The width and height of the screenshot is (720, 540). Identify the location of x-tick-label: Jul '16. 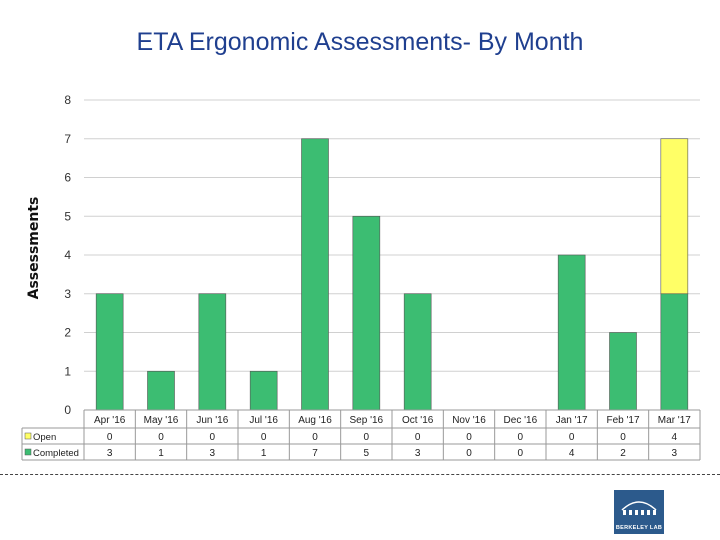
(263, 420).